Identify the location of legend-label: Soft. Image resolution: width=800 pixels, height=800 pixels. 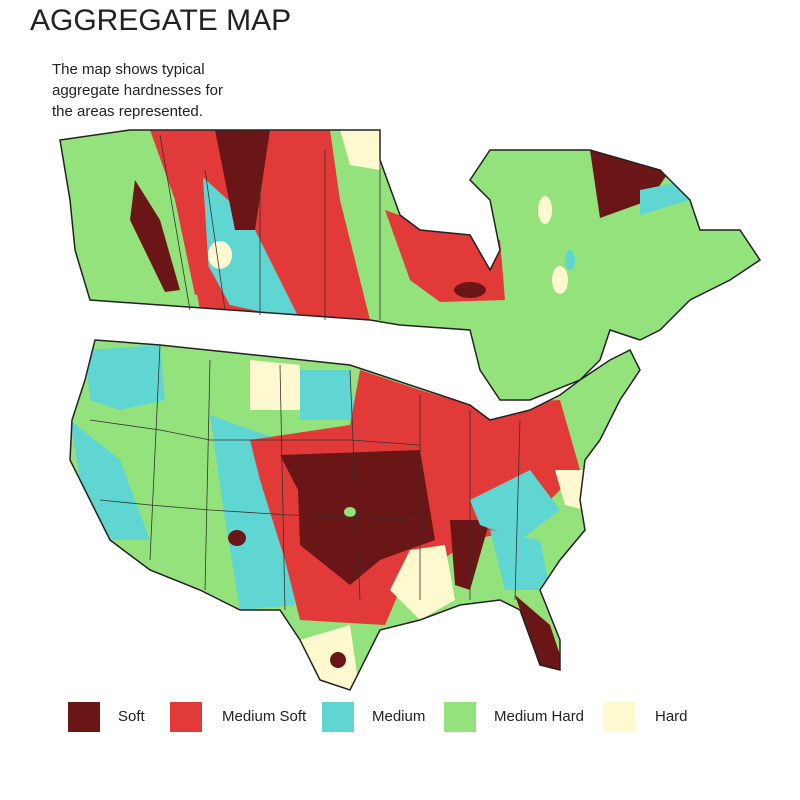
(132, 716).